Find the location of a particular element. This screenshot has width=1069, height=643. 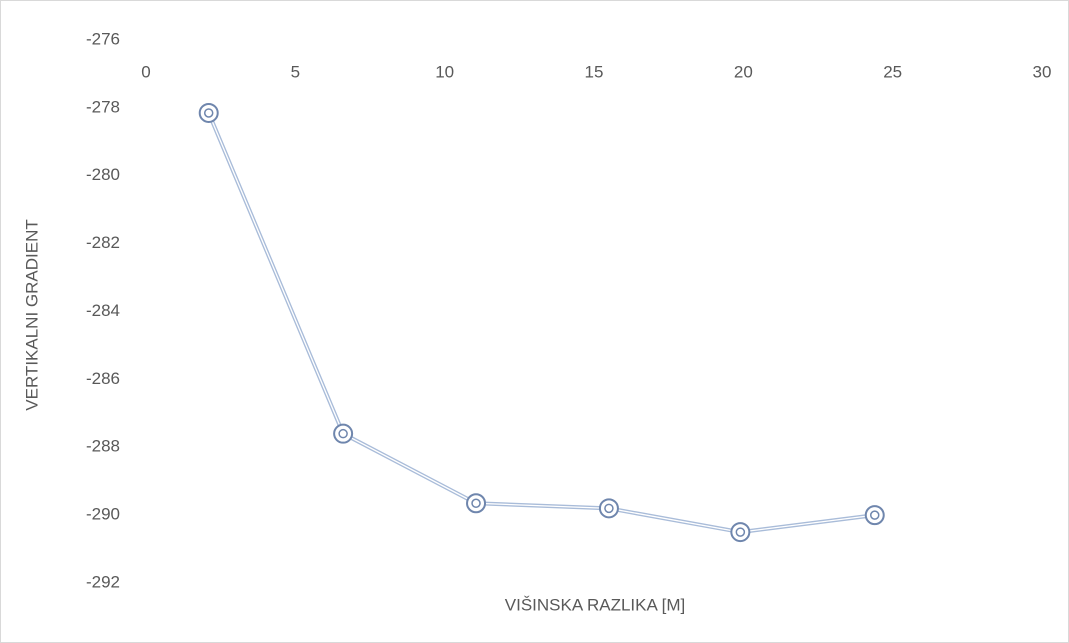

y-tick-label: -286 is located at coordinates (103, 378).